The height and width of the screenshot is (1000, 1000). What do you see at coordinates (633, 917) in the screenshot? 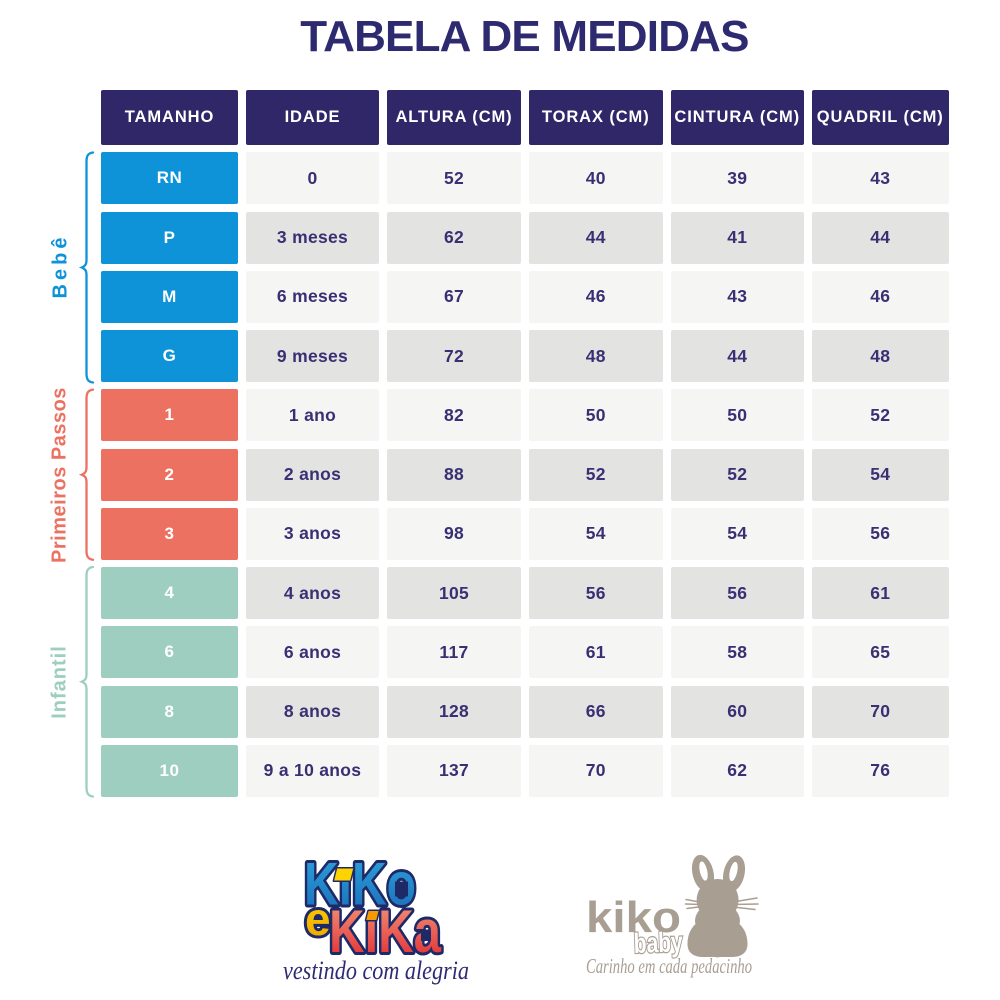
I see `svg-text: kiko` at bounding box center [633, 917].